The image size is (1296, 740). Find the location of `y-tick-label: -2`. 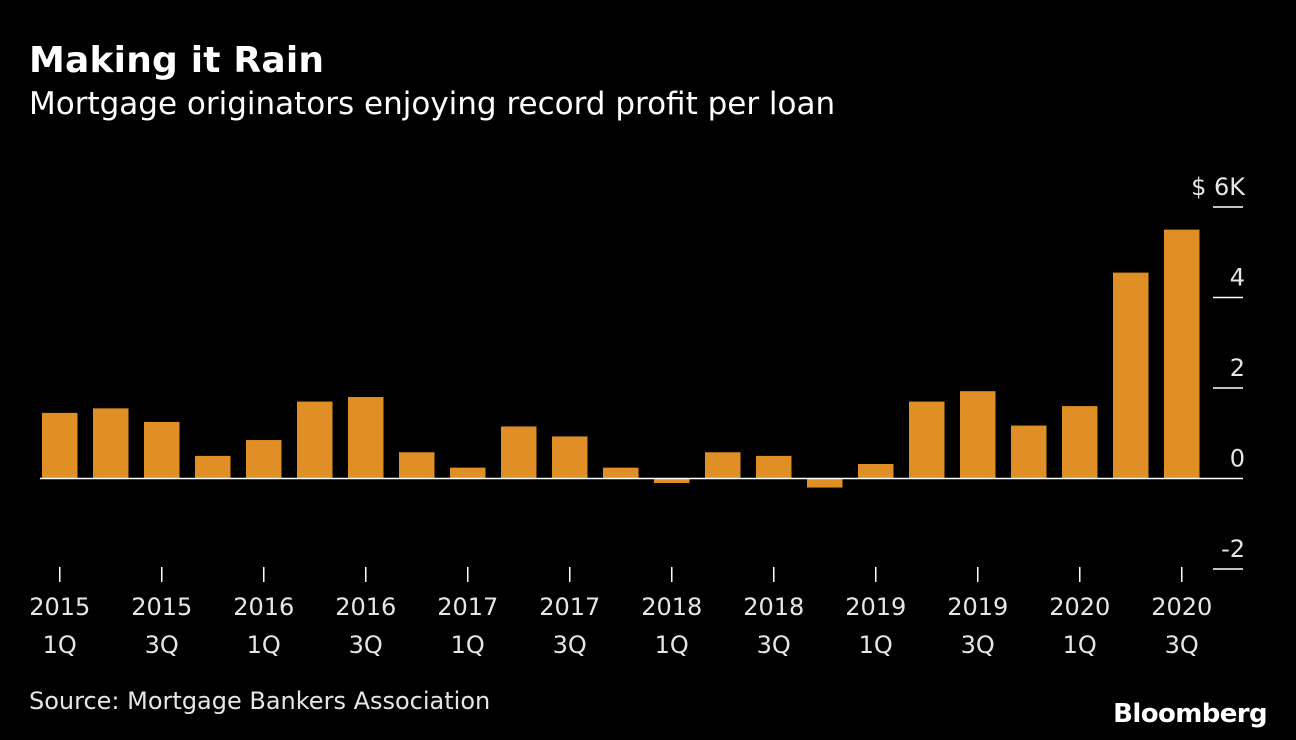

y-tick-label: -2 is located at coordinates (1233, 549).